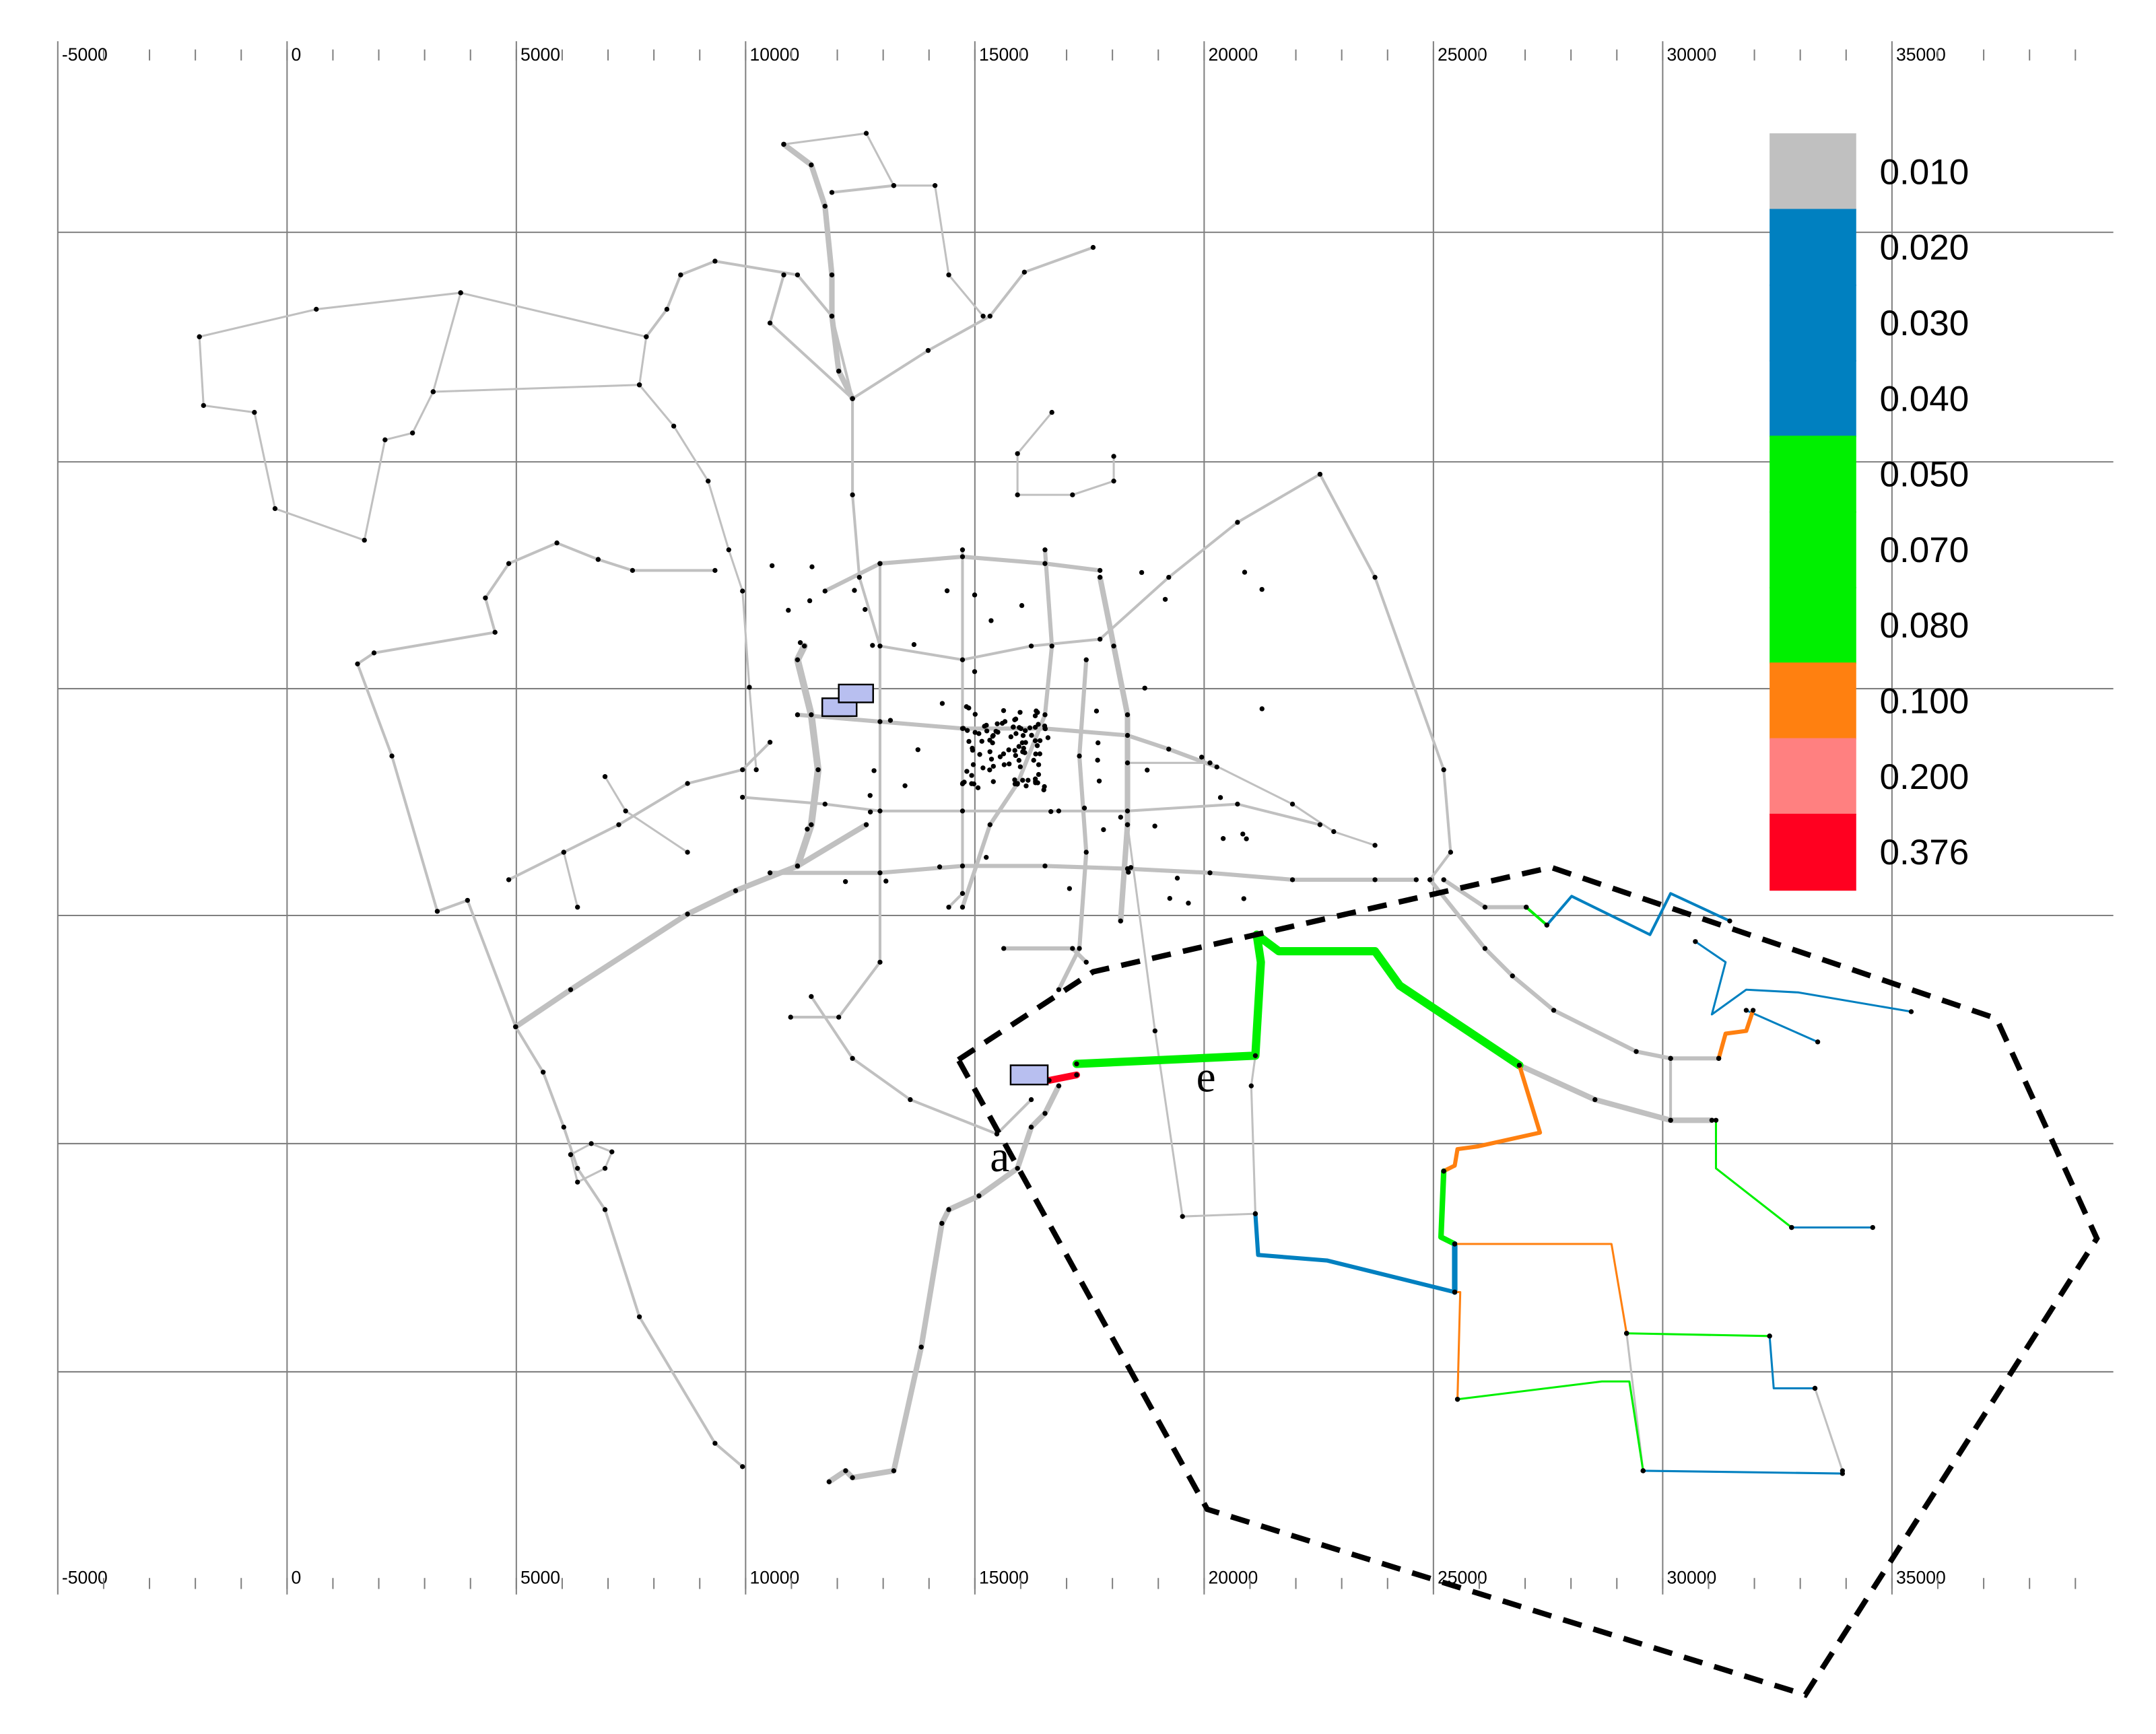 This screenshot has height=1734, width=2156. I want to click on tank, so click(856, 693).